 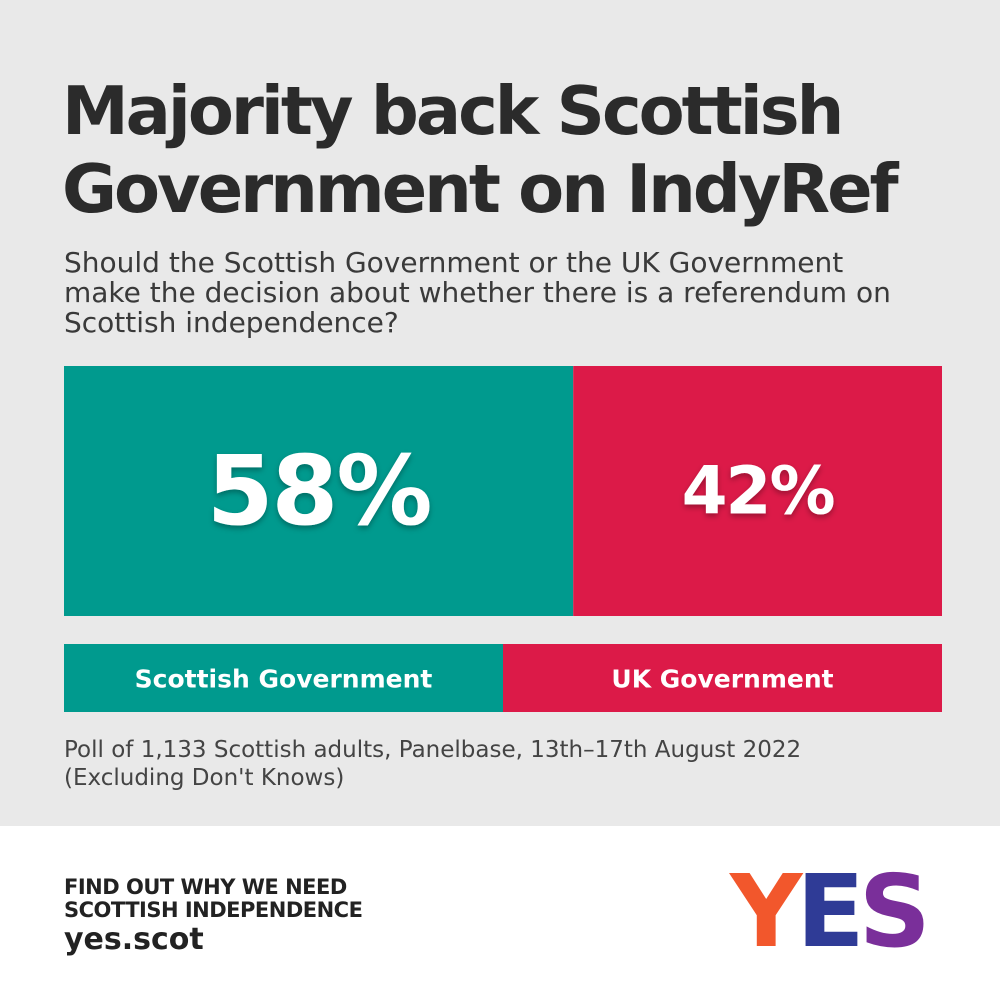 I want to click on website-link: yes.scot, so click(x=134, y=939).